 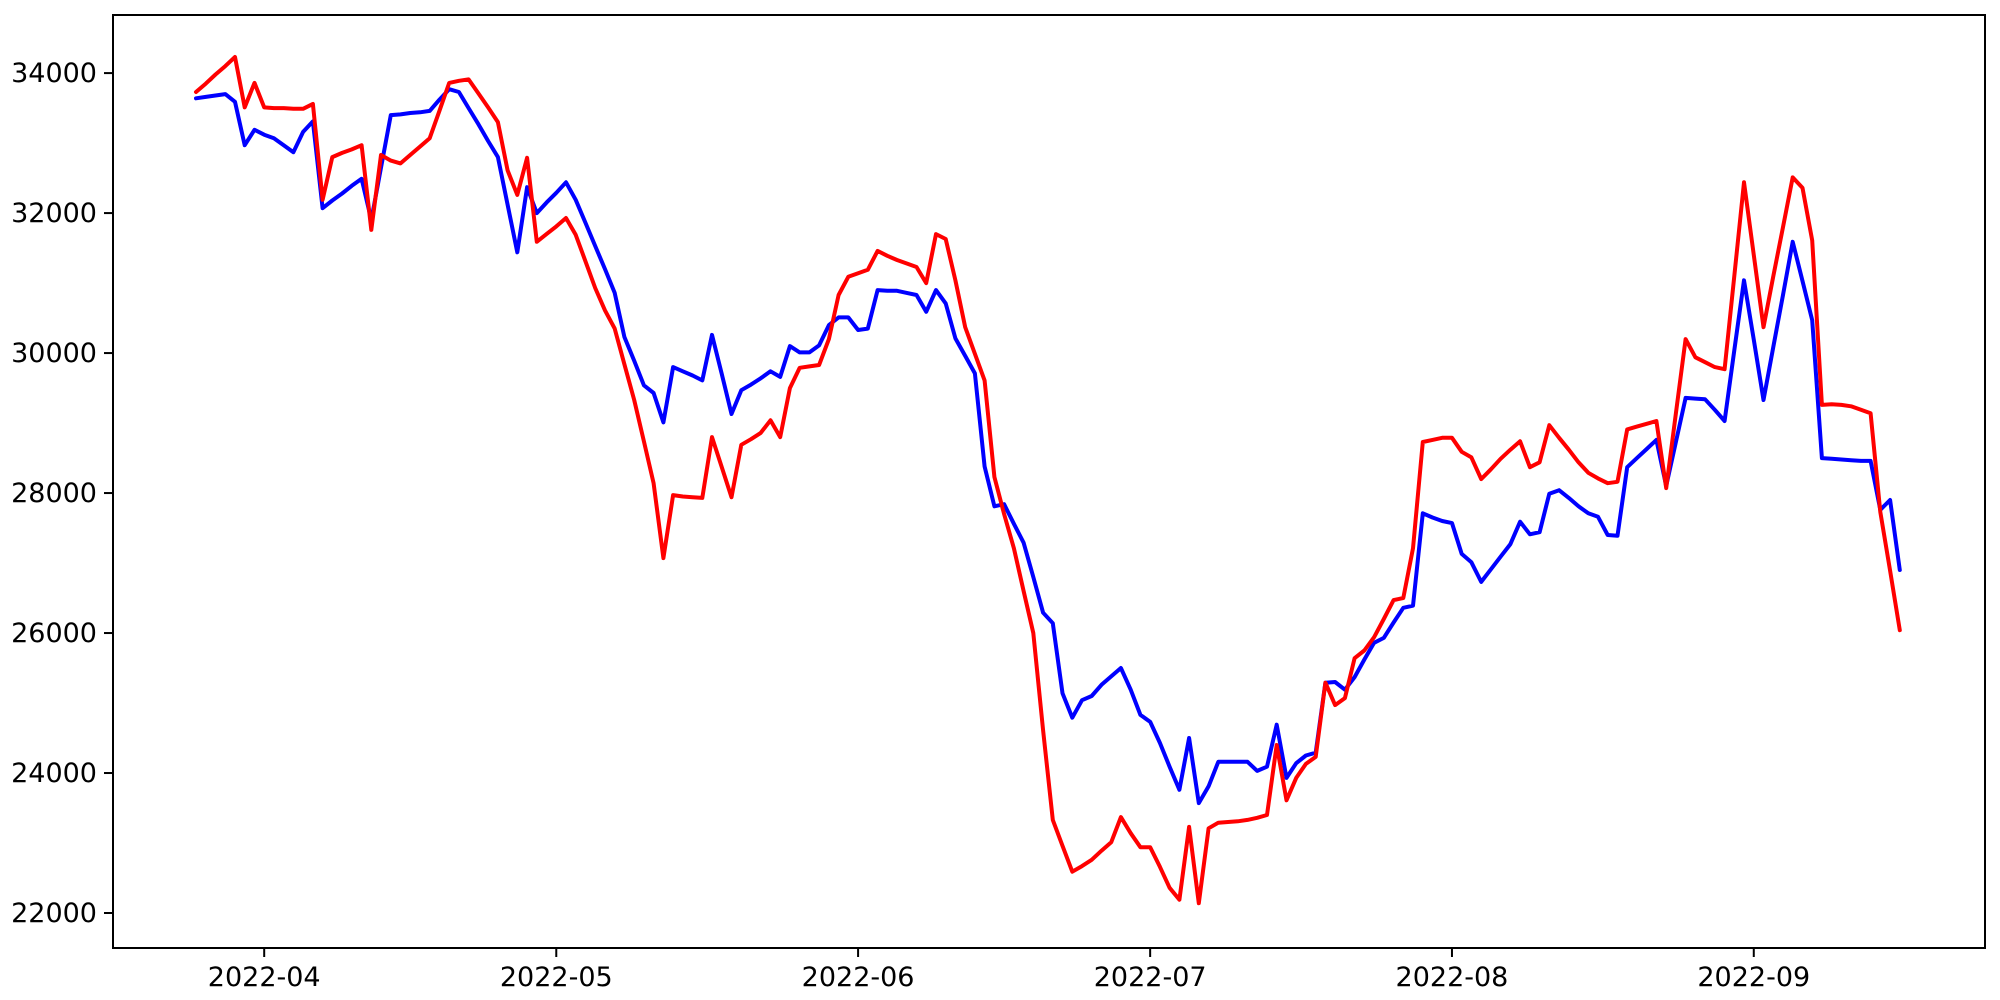 What do you see at coordinates (54, 913) in the screenshot?
I see `y-tick-label: 22000` at bounding box center [54, 913].